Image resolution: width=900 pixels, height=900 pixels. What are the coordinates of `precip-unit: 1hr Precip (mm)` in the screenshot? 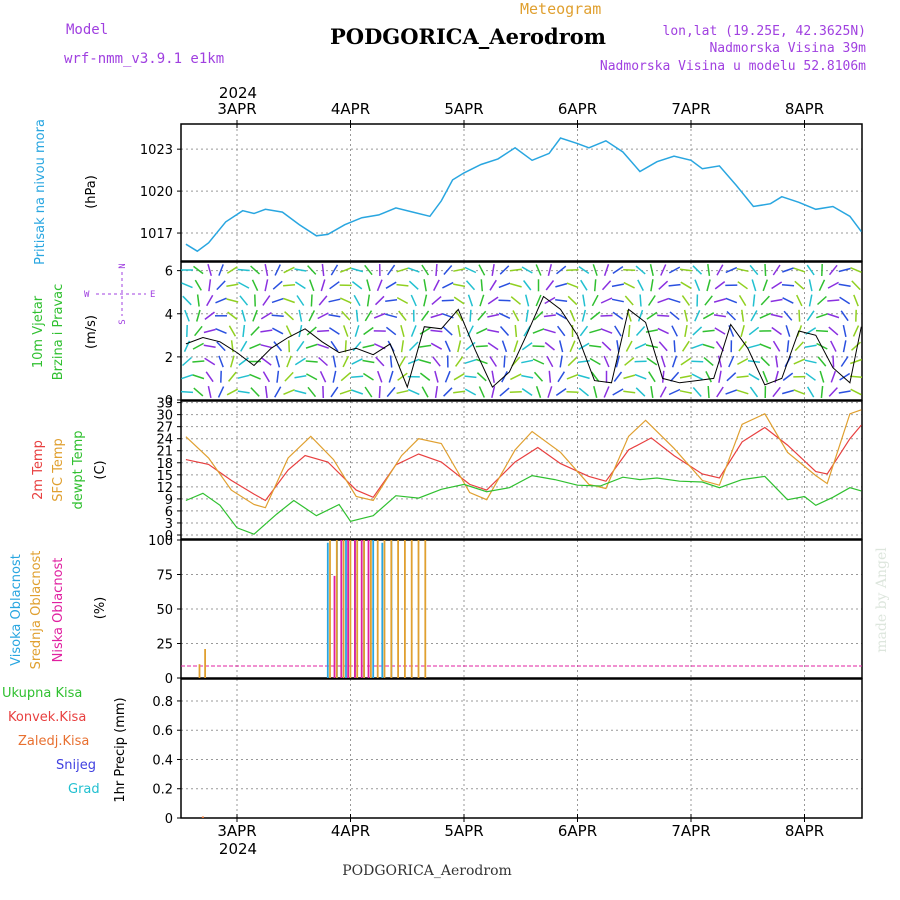 It's located at (120, 749).